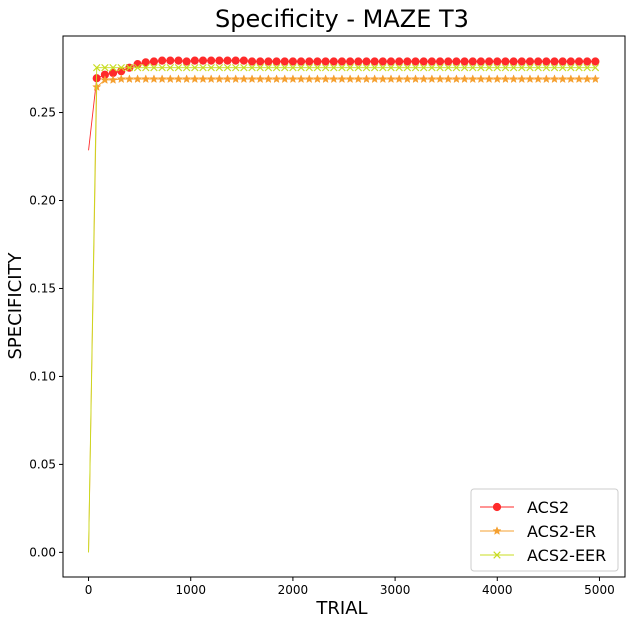  Describe the element at coordinates (42, 288) in the screenshot. I see `y-tick-label: 0.15` at that location.